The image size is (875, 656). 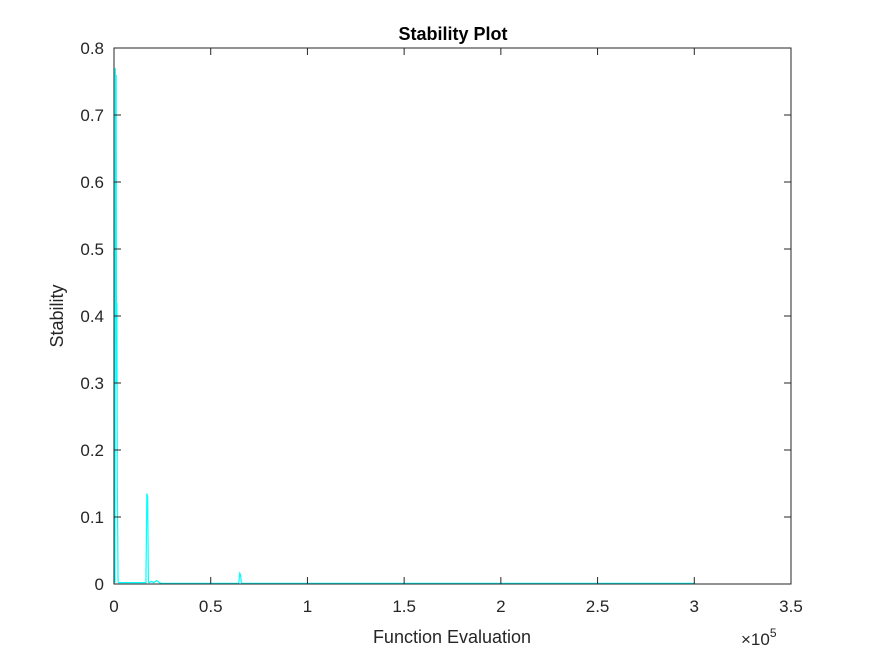 I want to click on x-tick-label: 2.5, so click(x=598, y=606).